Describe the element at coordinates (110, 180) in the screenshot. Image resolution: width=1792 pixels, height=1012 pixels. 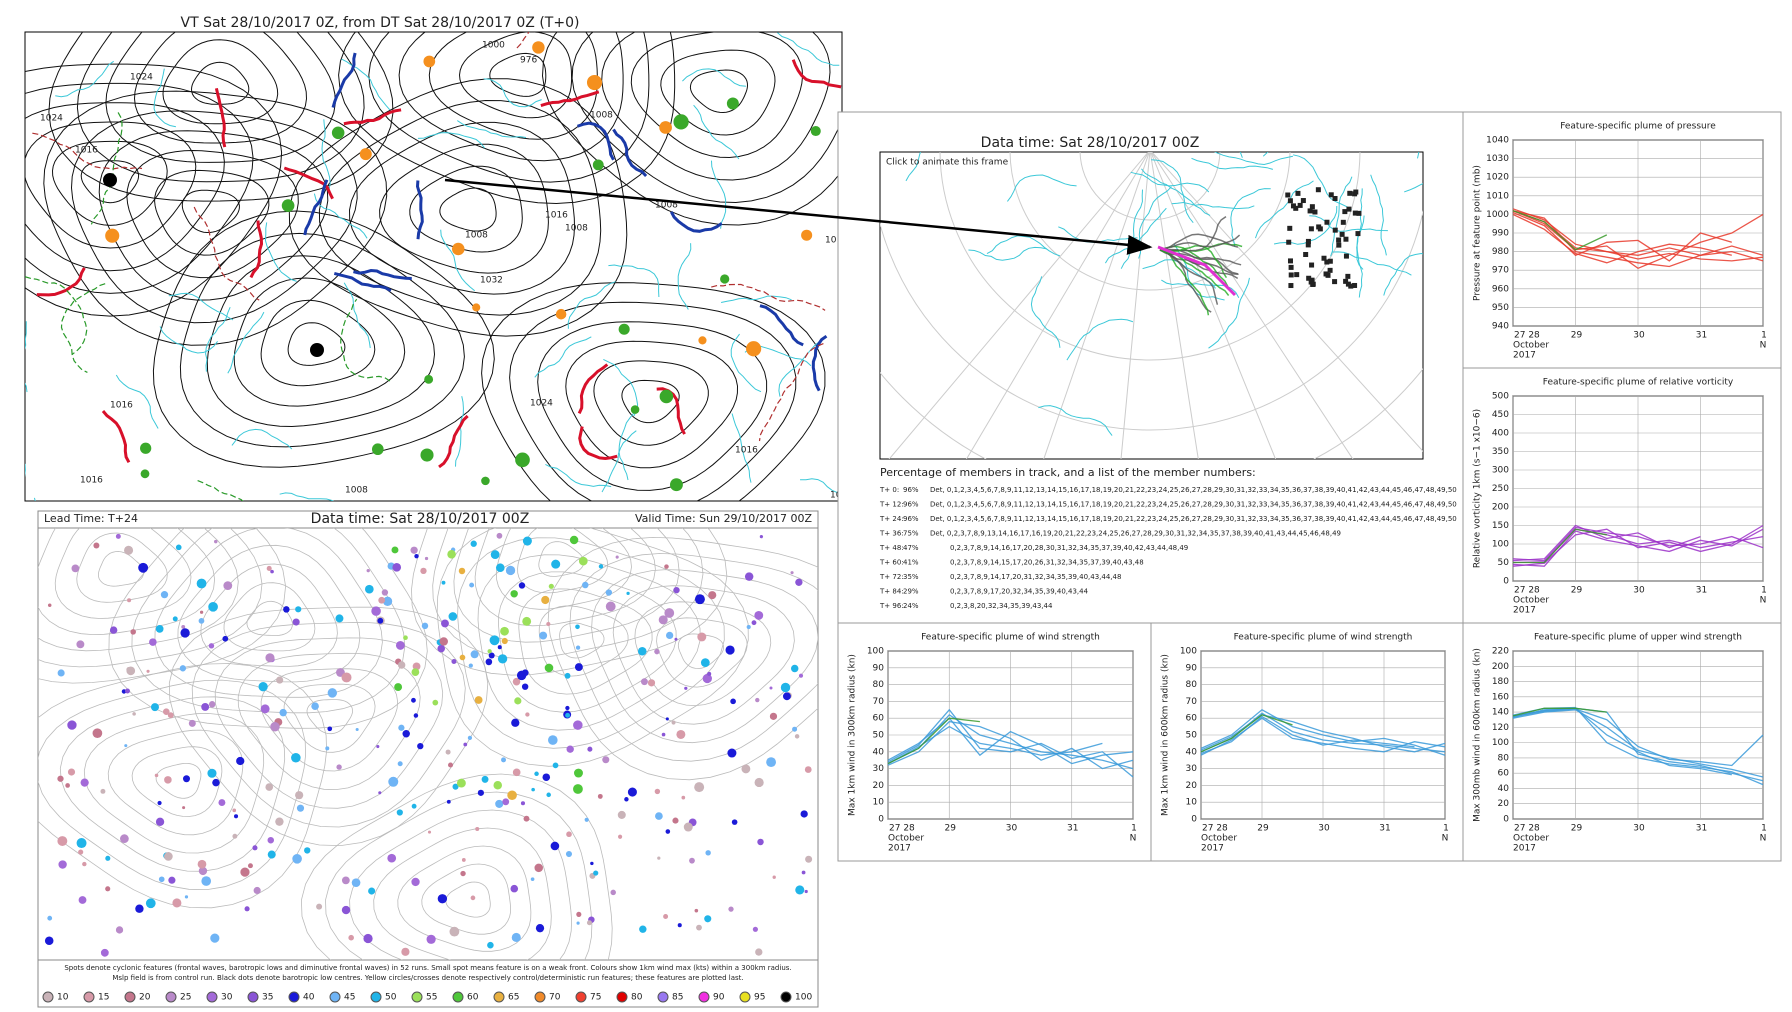
I see `low-centre` at that location.